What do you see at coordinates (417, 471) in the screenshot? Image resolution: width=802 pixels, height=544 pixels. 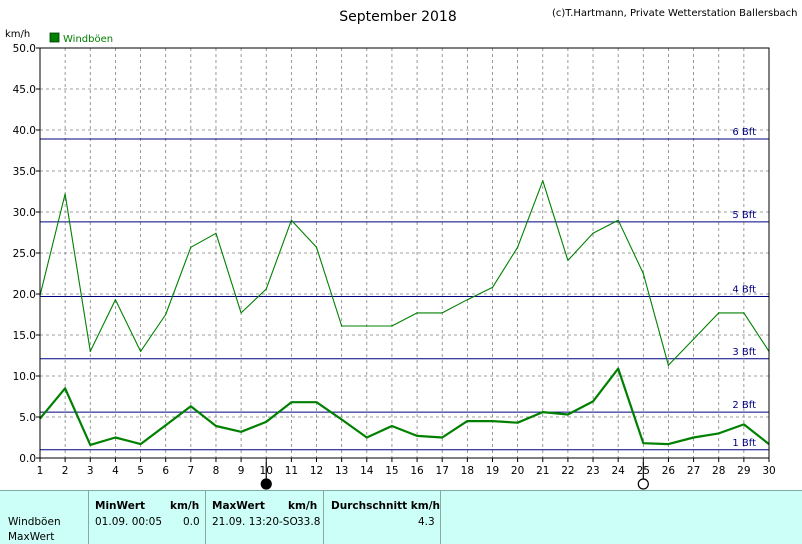 I see `x-tick-label: 16` at bounding box center [417, 471].